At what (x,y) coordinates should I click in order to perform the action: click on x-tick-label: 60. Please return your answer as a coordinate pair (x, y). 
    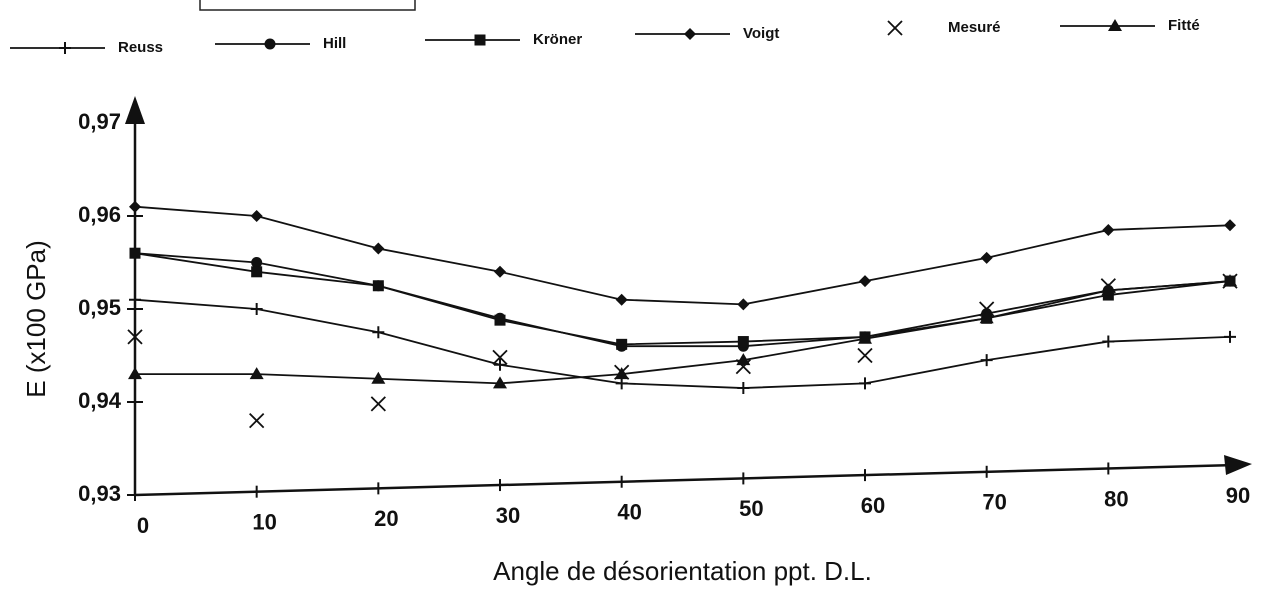
    Looking at the image, I should click on (873, 505).